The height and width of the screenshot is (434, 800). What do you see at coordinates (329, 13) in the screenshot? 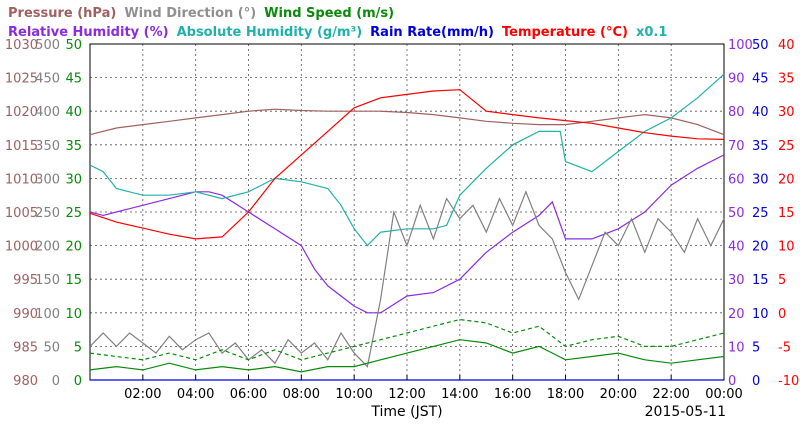
I see `legend-item: Wind Speed (m/s)` at bounding box center [329, 13].